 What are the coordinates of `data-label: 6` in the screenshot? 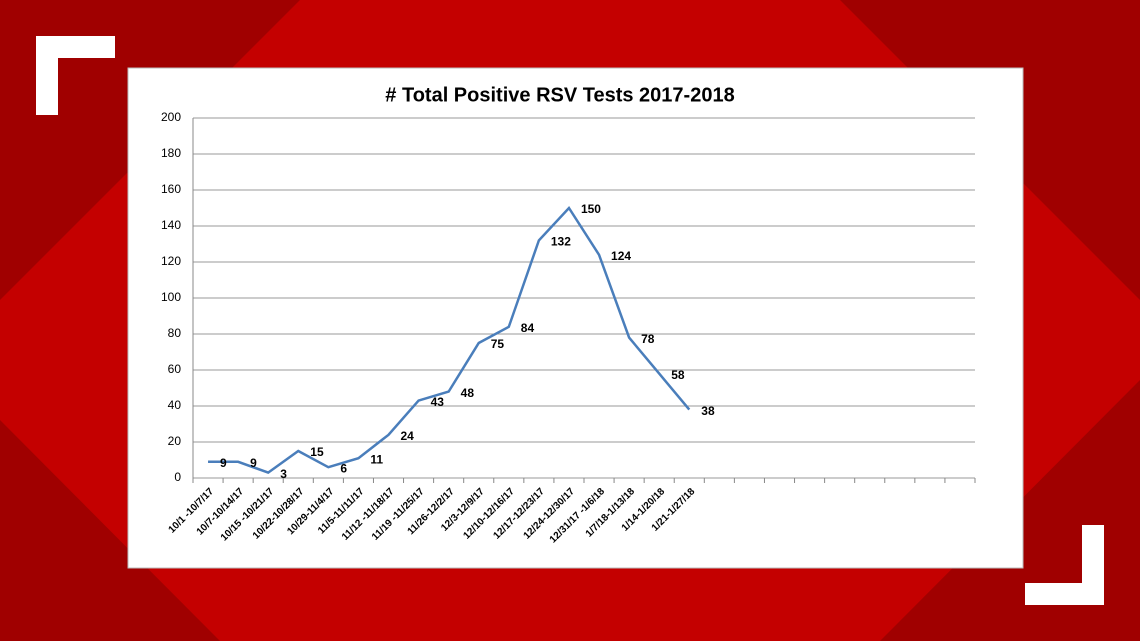 It's located at (343, 468).